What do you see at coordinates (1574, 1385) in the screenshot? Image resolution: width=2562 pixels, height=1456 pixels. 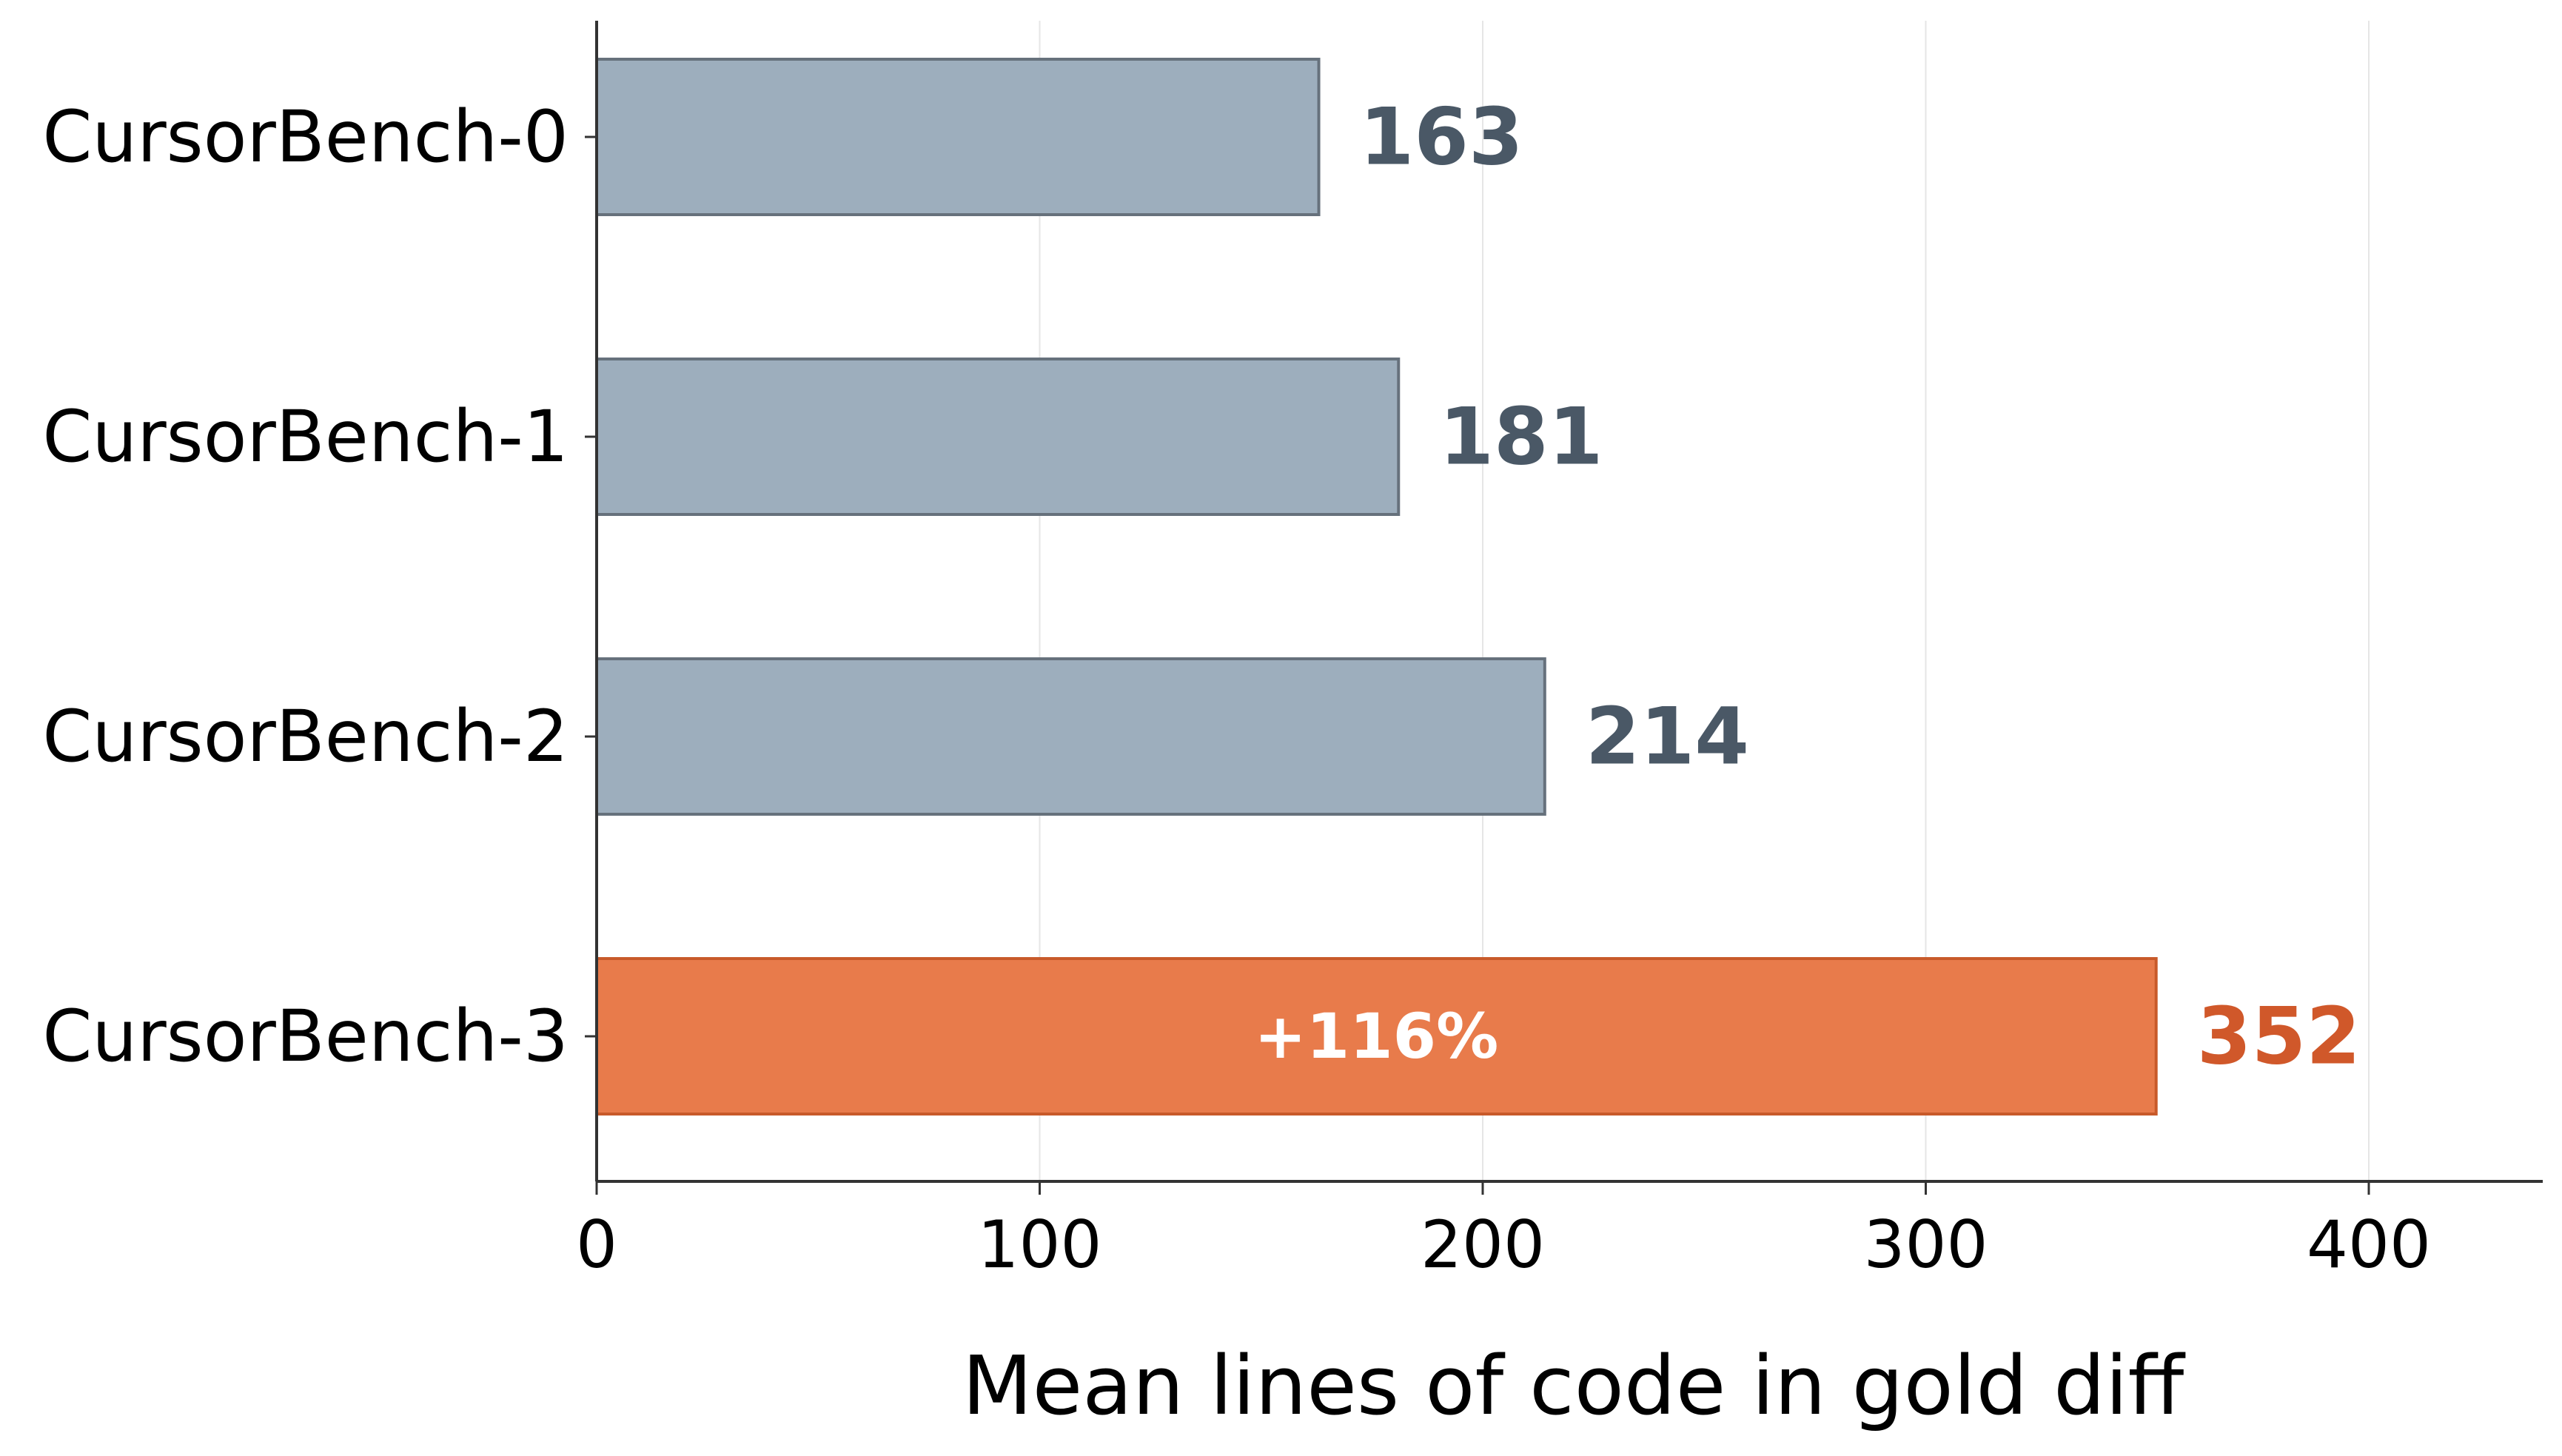 I see `x-axis-label: Mean lines of code in gold diff` at bounding box center [1574, 1385].